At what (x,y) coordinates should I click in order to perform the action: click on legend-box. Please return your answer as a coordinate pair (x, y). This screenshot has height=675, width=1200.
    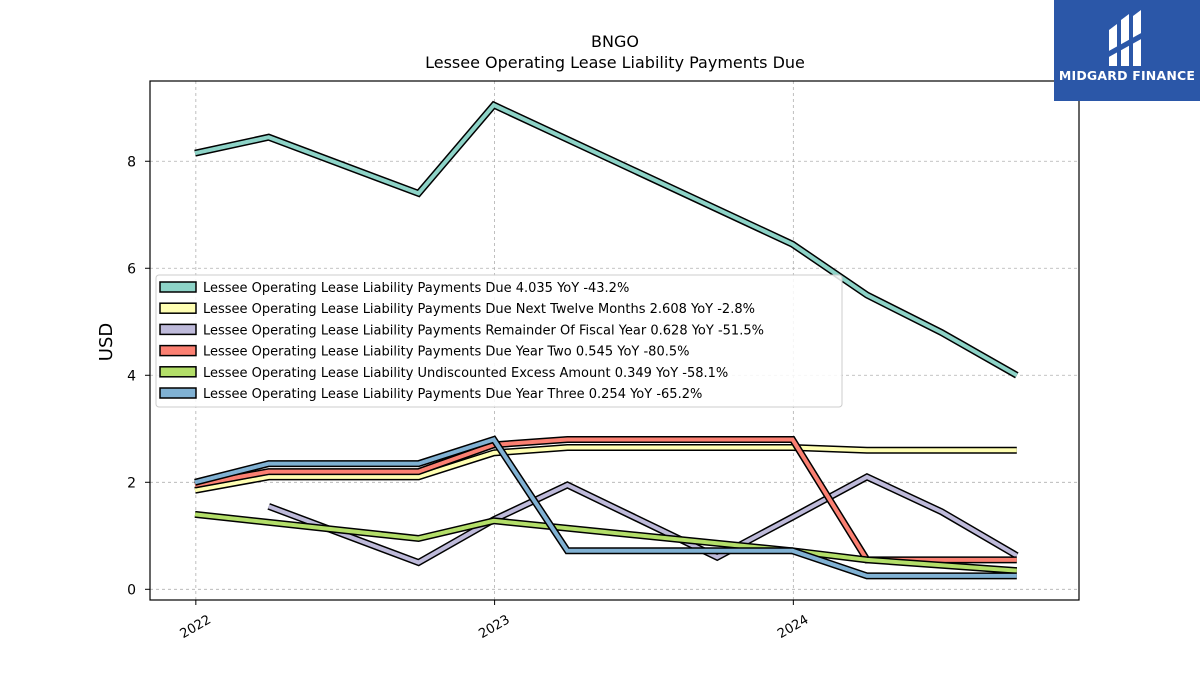
    Looking at the image, I should click on (499, 341).